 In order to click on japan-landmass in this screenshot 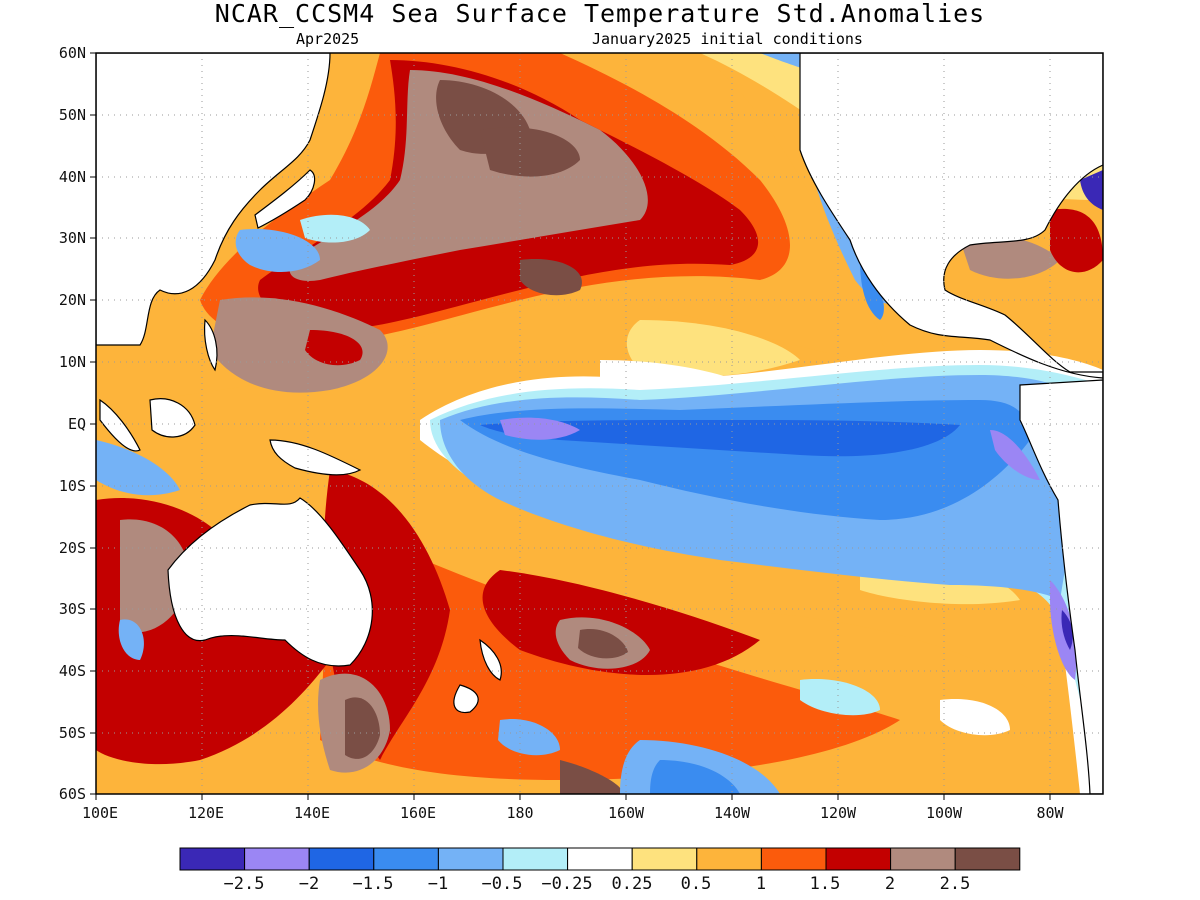, I will do `click(285, 199)`.